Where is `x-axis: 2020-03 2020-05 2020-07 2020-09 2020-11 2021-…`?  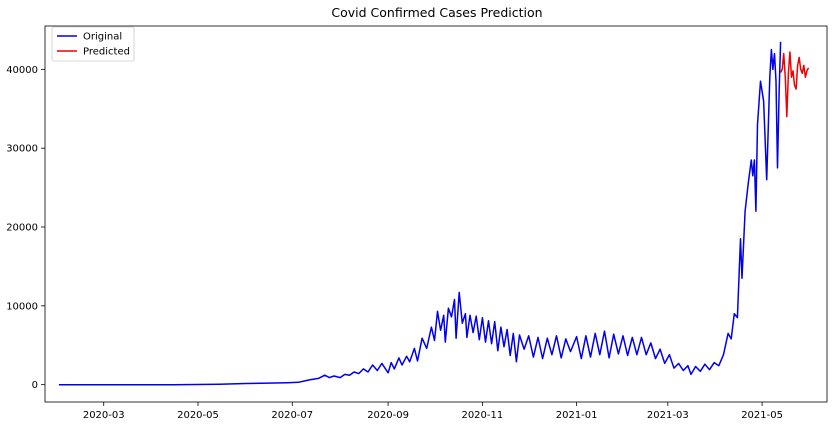 x-axis: 2020-03 2020-05 2020-07 2020-09 2020-11 2021-… is located at coordinates (433, 411).